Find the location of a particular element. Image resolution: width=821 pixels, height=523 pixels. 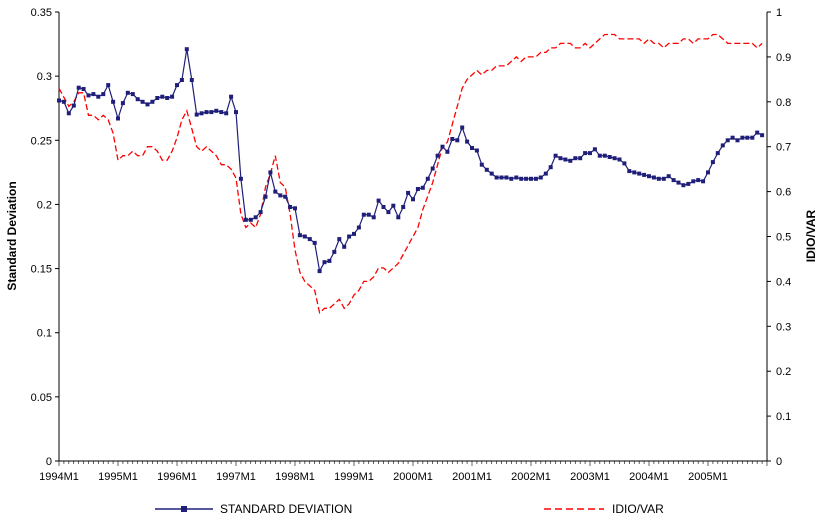

x-tick-label: 2000M1 is located at coordinates (413, 477).